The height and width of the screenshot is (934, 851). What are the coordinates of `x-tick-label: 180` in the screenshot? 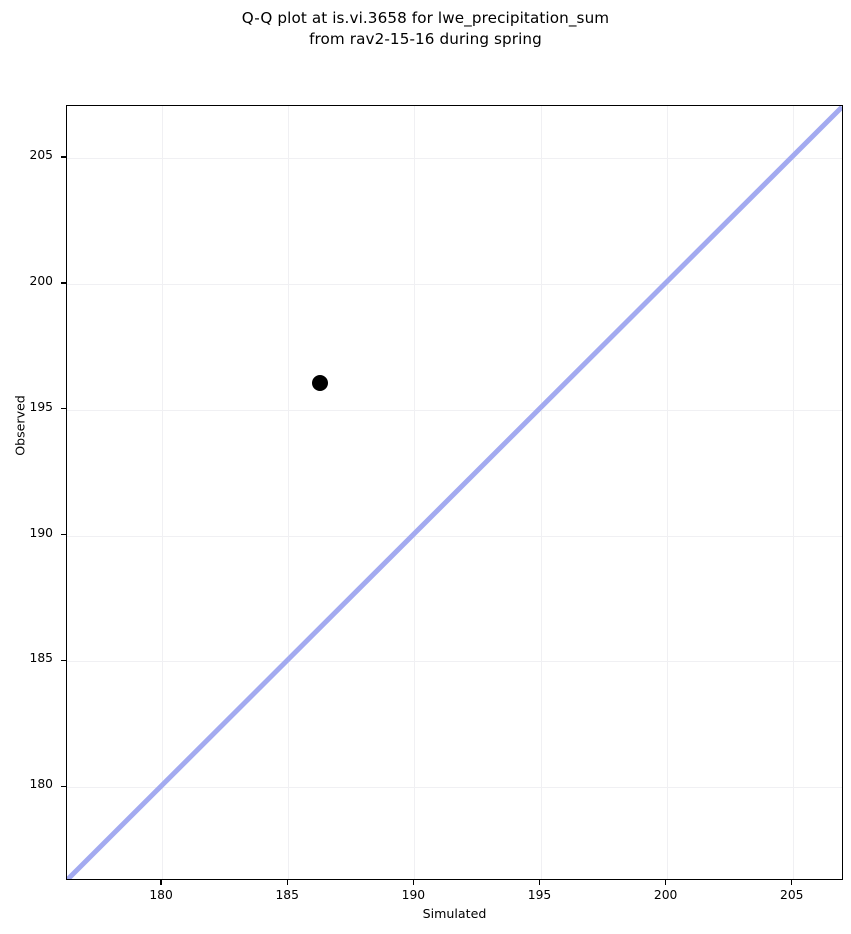 It's located at (161, 895).